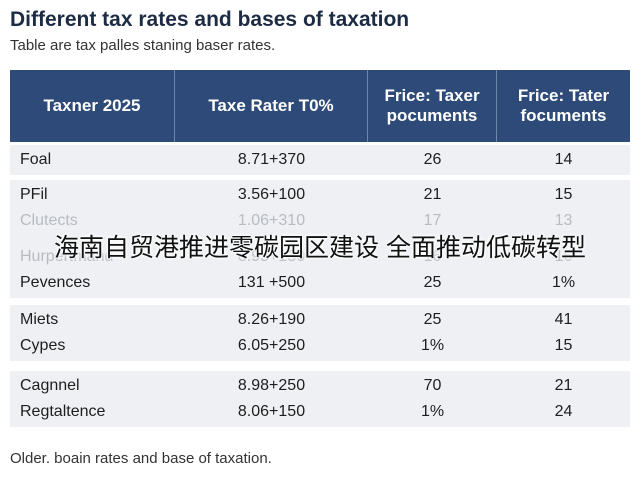 The image size is (640, 480). Describe the element at coordinates (43, 345) in the screenshot. I see `cell: Cypes` at that location.